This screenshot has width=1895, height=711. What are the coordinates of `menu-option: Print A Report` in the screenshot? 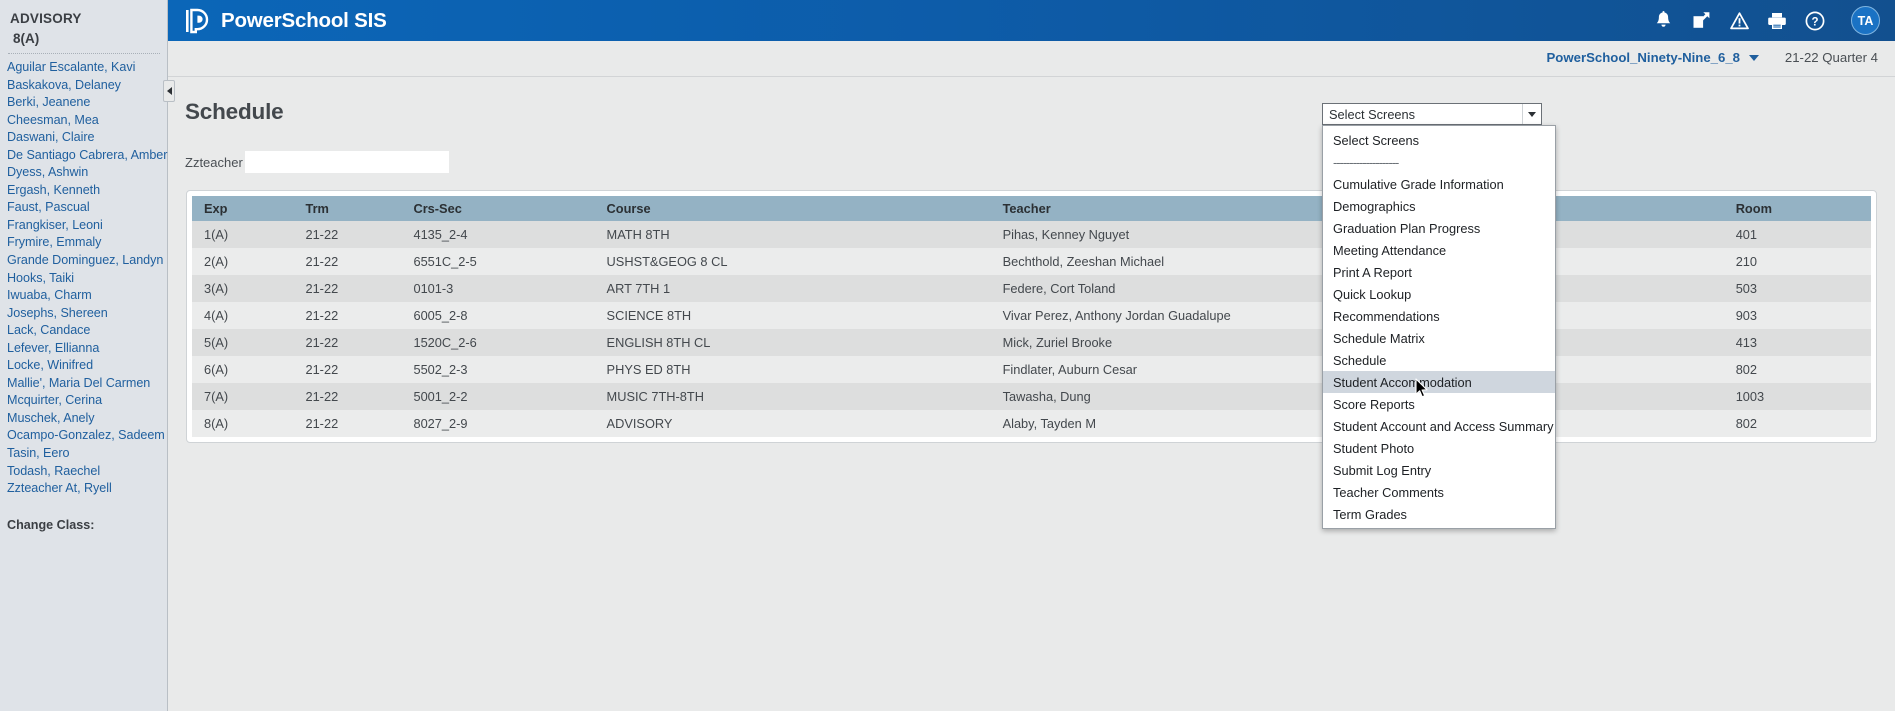 It's located at (1372, 272).